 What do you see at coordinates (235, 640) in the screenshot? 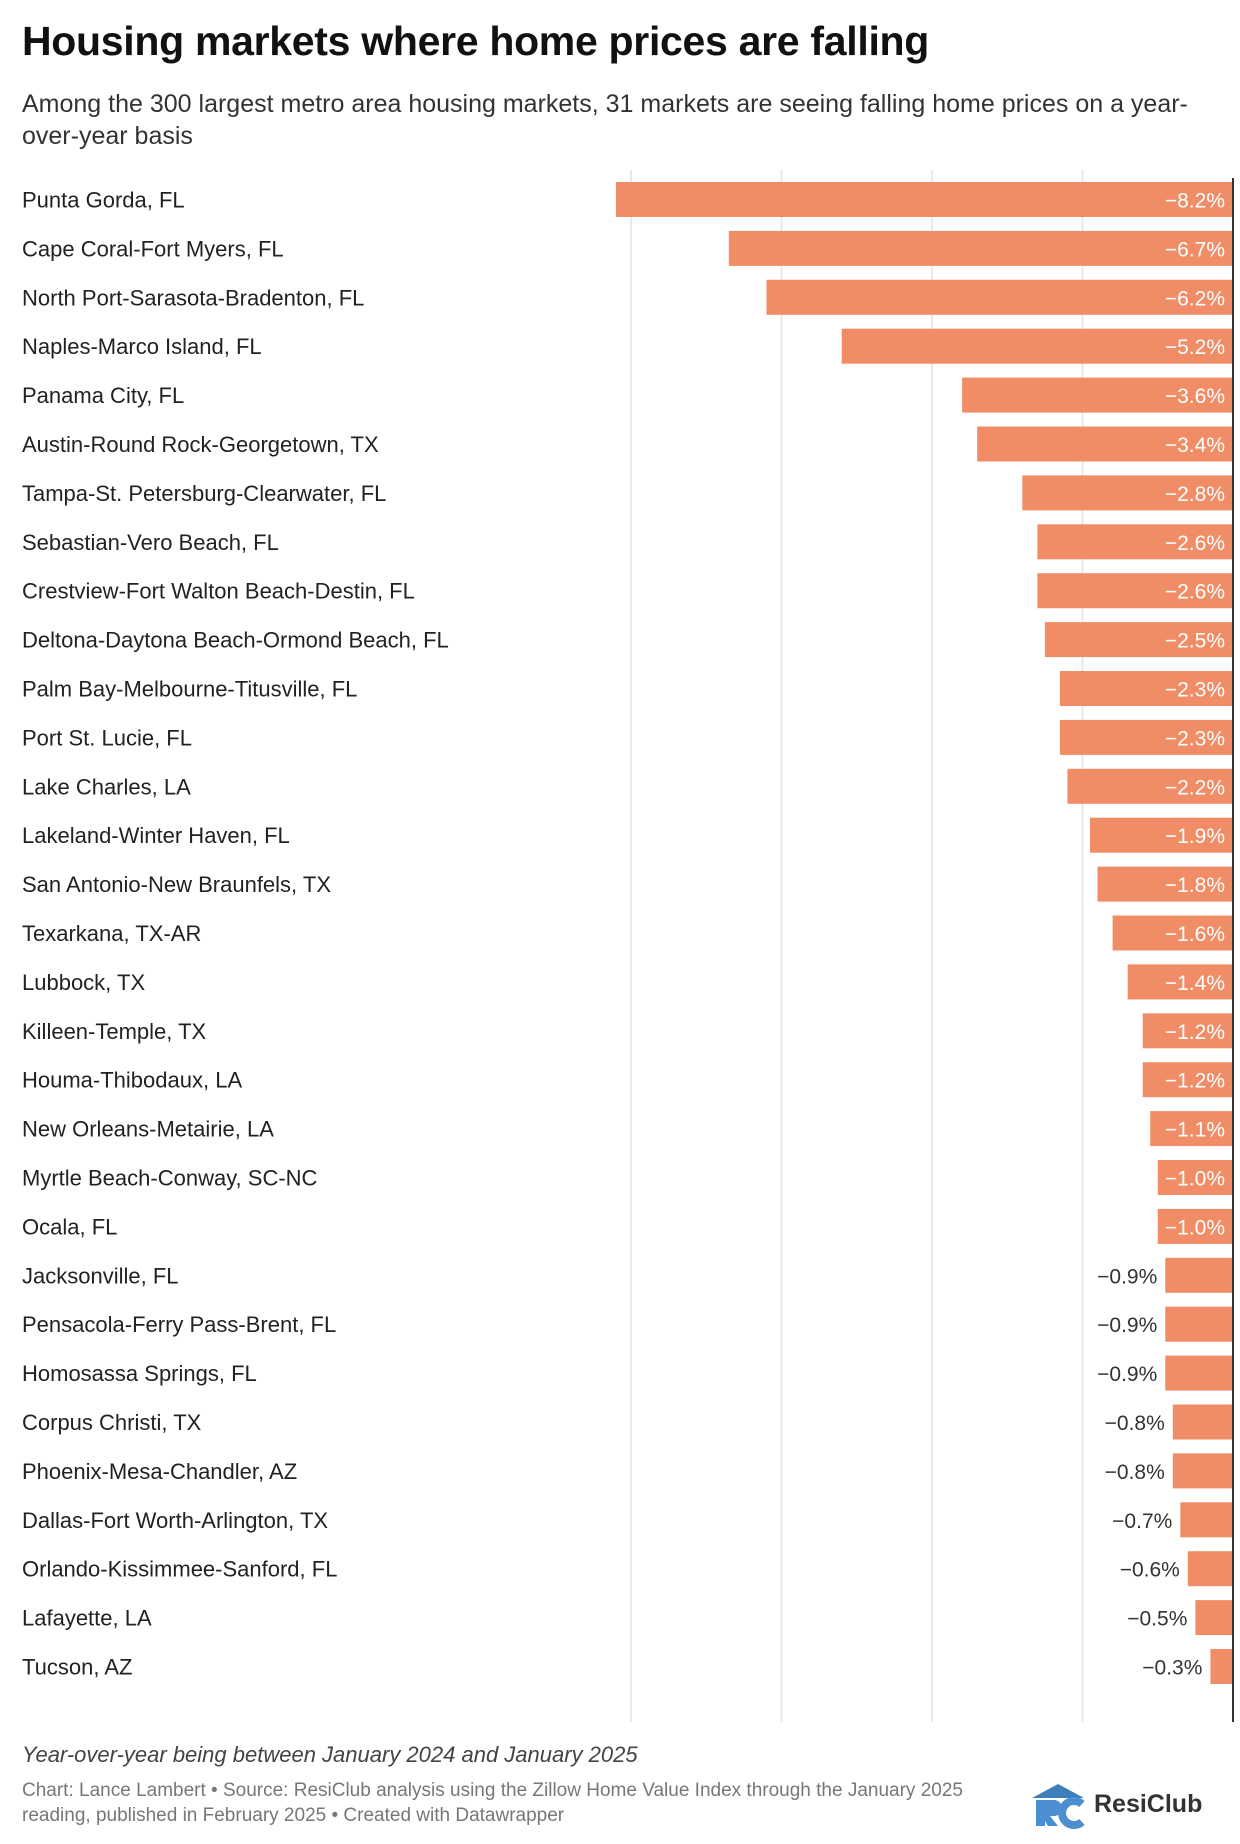
I see `category-label: Deltona-Daytona Beach-Ormond Beach, FL` at bounding box center [235, 640].